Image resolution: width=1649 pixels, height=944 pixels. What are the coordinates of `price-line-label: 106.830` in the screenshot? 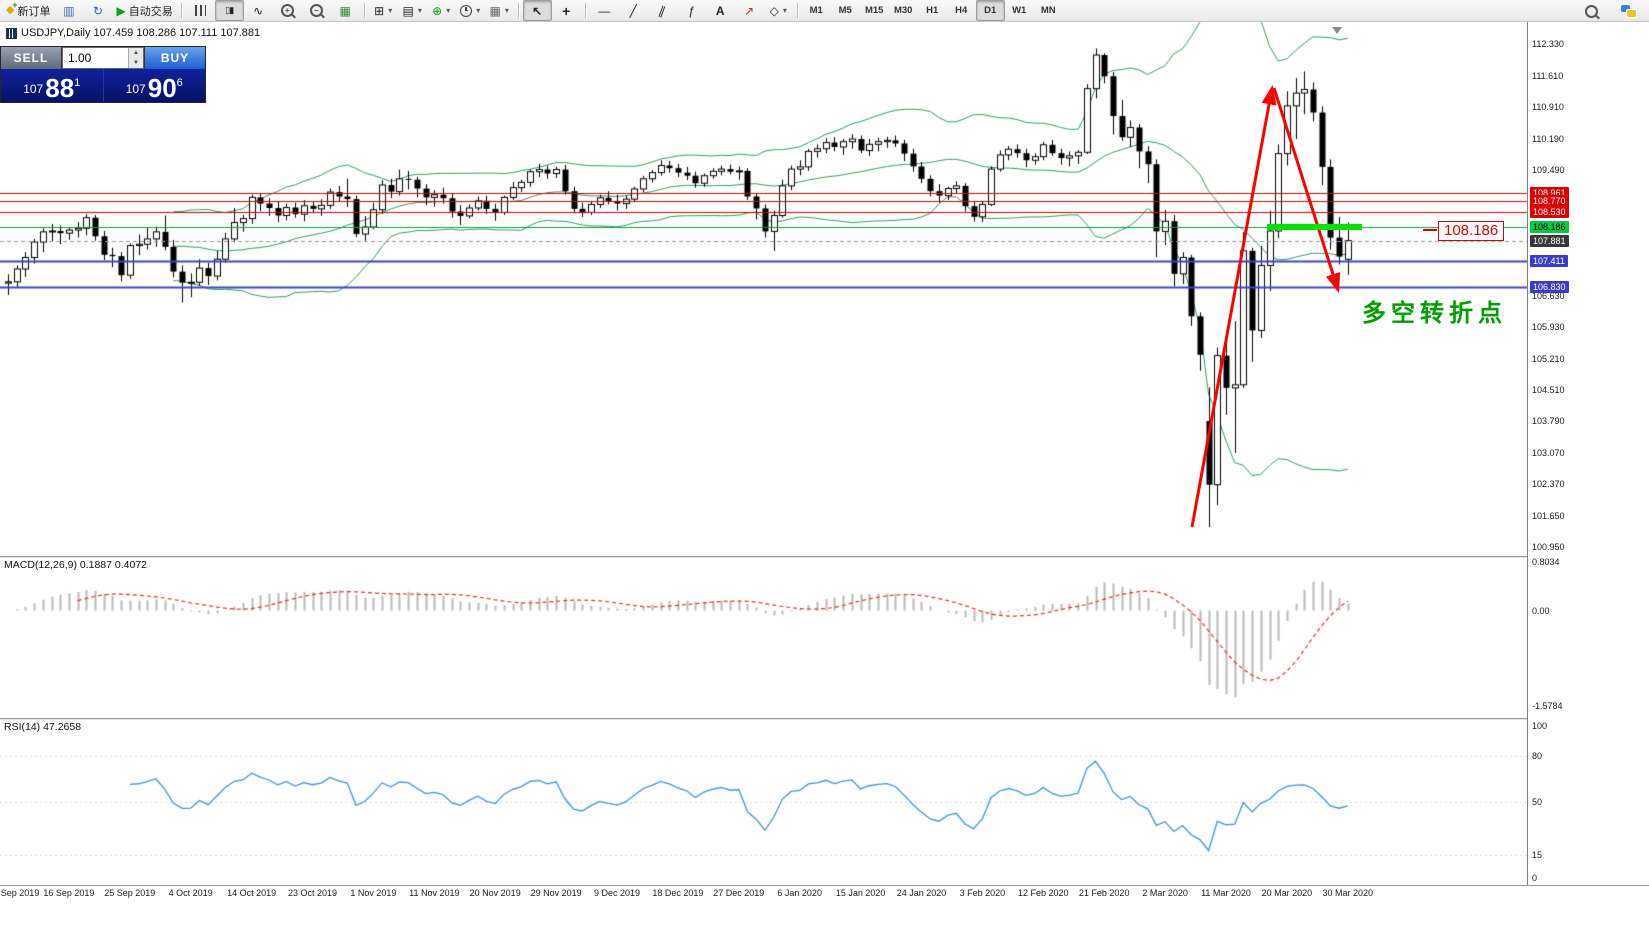 It's located at (1549, 287).